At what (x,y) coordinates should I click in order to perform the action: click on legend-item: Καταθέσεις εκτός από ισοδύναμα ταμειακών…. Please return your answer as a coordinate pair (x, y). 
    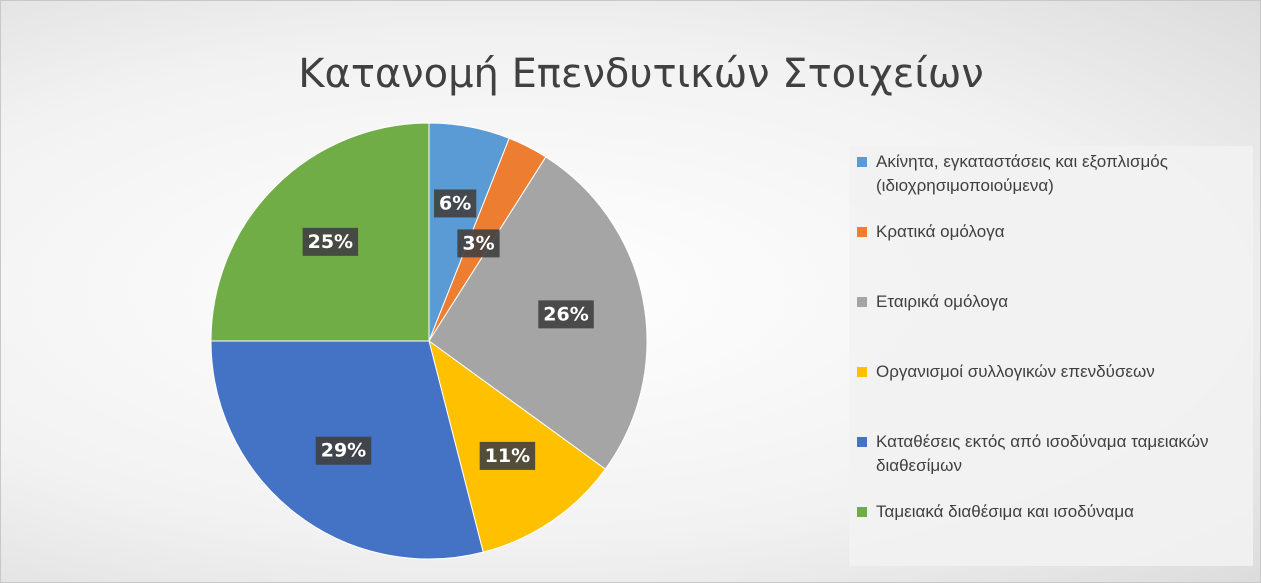
    Looking at the image, I should click on (1052, 465).